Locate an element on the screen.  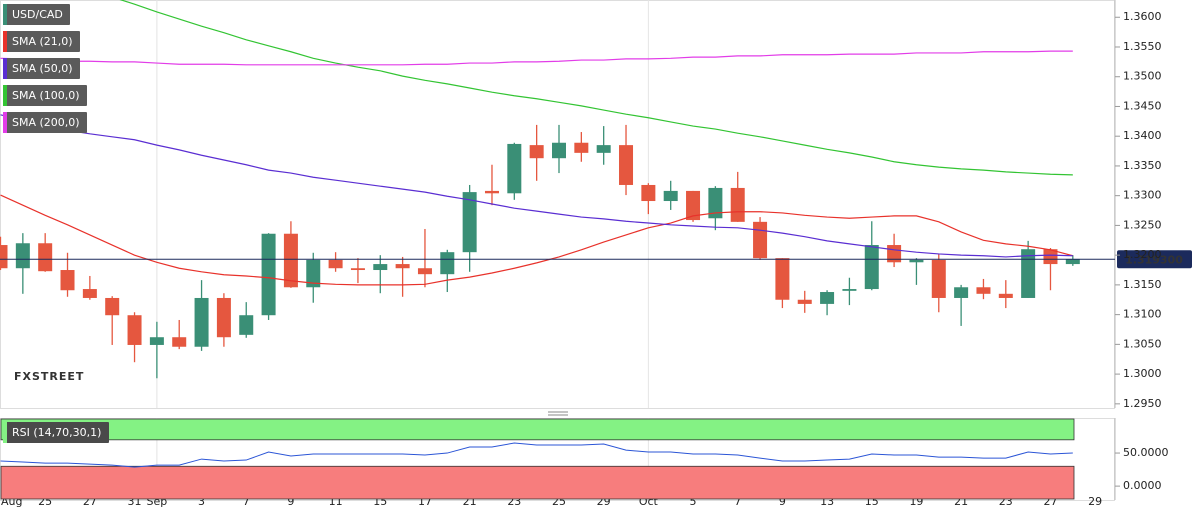
x-tick-label: 5 is located at coordinates (693, 501).